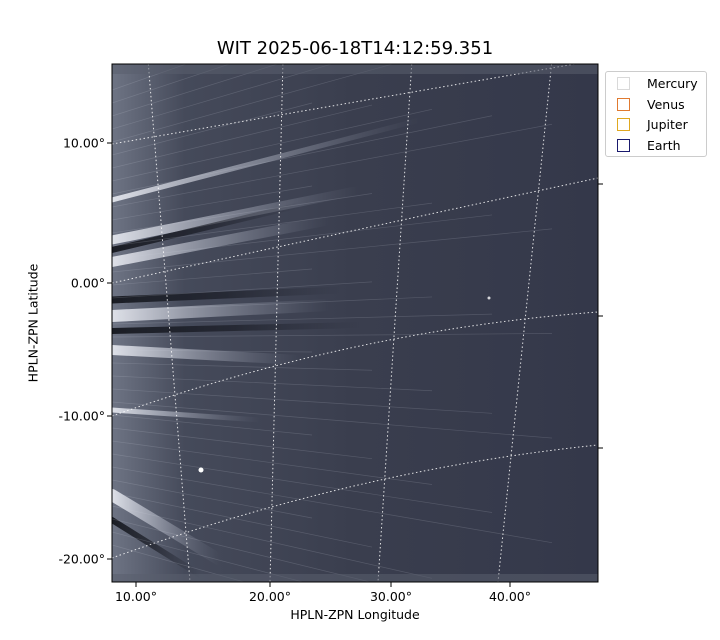 Image resolution: width=720 pixels, height=640 pixels. I want to click on y-tick-label: 0.00°, so click(87, 283).